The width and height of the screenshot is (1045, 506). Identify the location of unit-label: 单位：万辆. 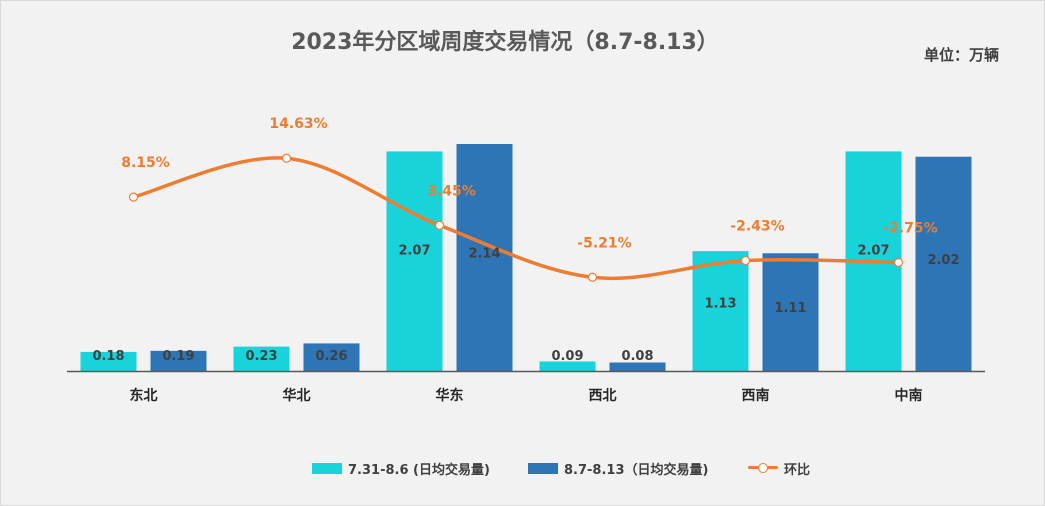
(961, 55).